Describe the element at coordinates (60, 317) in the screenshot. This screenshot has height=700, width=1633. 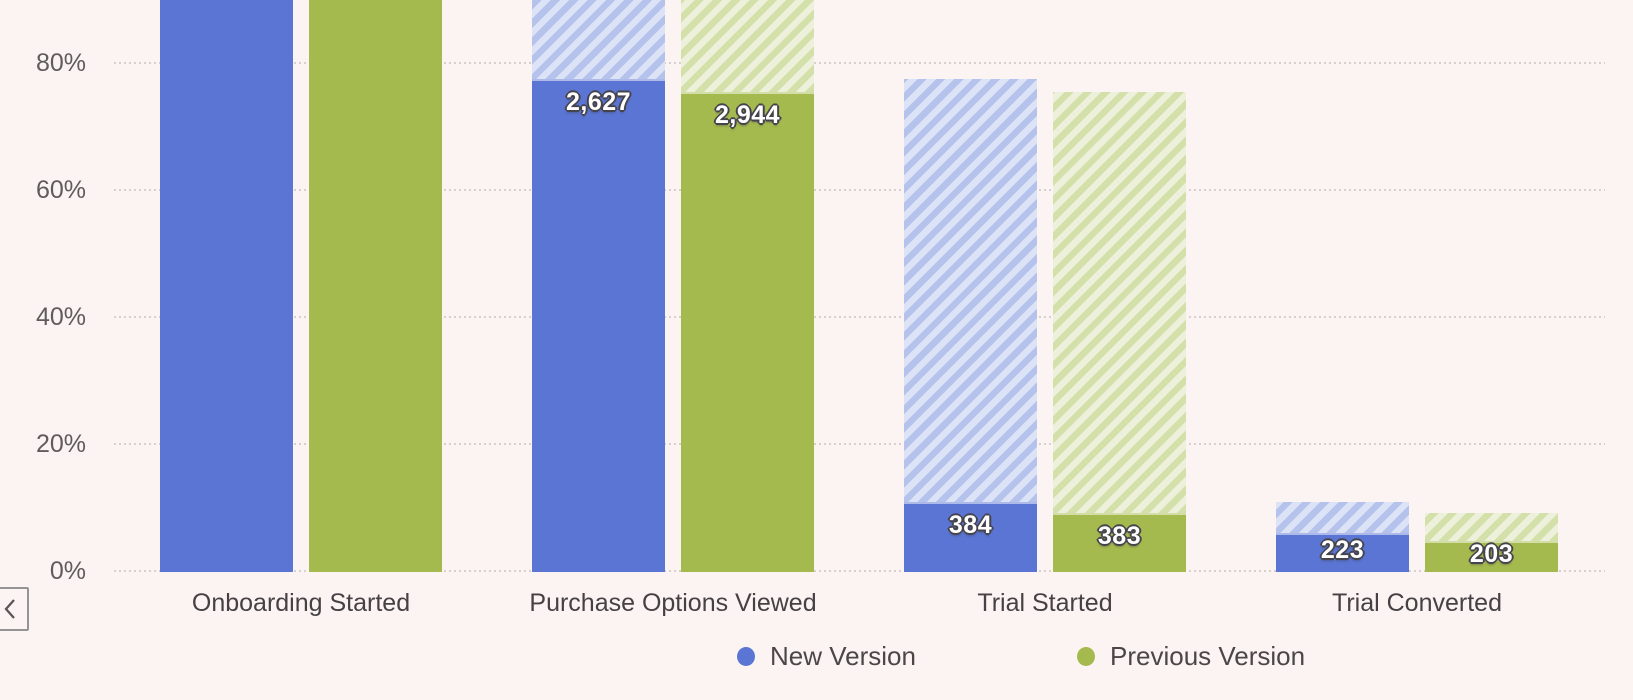
I see `y-axis-tick-label: 40%` at that location.